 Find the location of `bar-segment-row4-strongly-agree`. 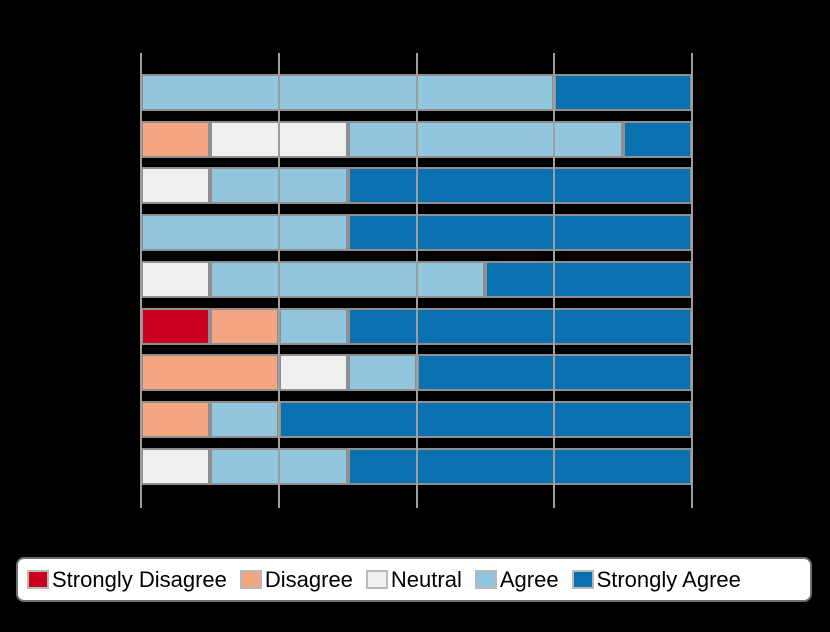

bar-segment-row4-strongly-agree is located at coordinates (519, 232).